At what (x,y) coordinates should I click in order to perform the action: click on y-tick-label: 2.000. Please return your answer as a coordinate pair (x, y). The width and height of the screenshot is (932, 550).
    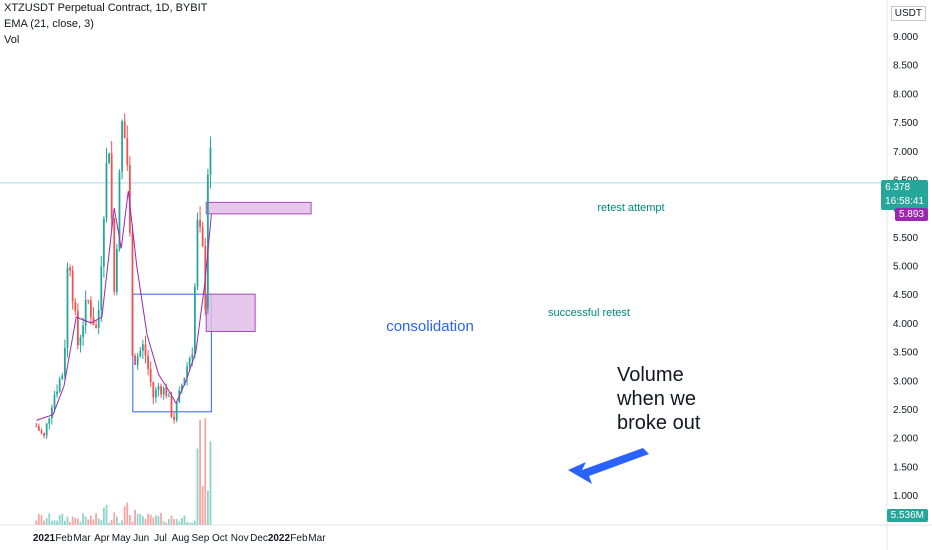
    Looking at the image, I should click on (905, 439).